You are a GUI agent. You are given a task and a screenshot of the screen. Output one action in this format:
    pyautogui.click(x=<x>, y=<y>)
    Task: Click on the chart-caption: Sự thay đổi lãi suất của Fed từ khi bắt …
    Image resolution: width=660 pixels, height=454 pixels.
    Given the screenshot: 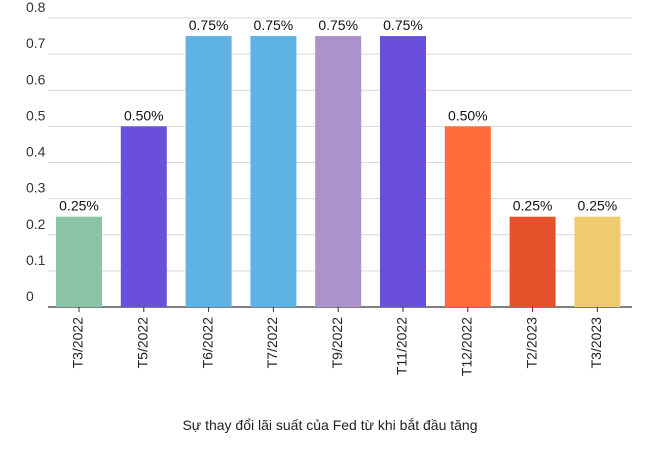 What is the action you would take?
    pyautogui.click(x=329, y=425)
    